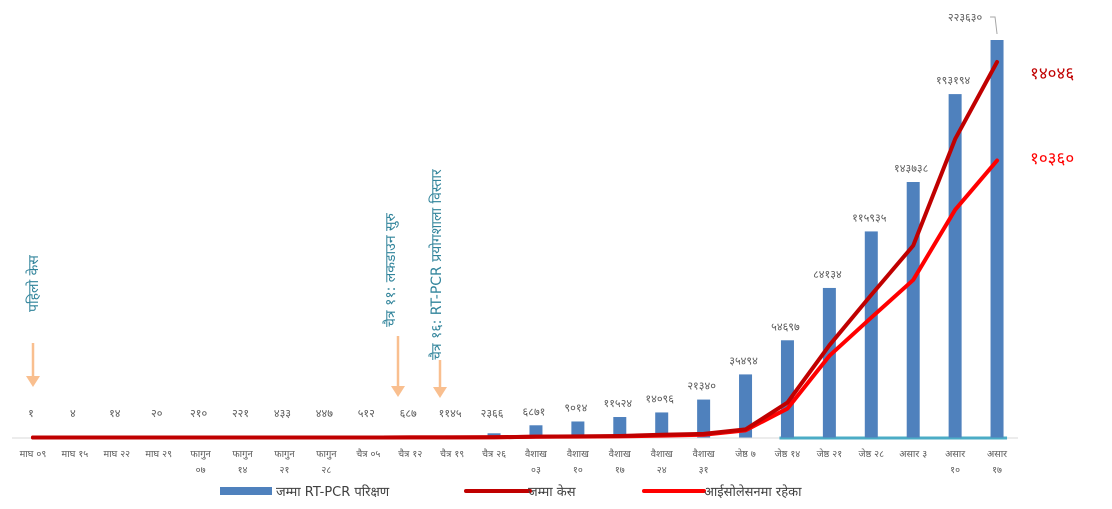 Image resolution: width=1112 pixels, height=509 pixels. I want to click on bar-value-label: ६८७१, so click(534, 411).